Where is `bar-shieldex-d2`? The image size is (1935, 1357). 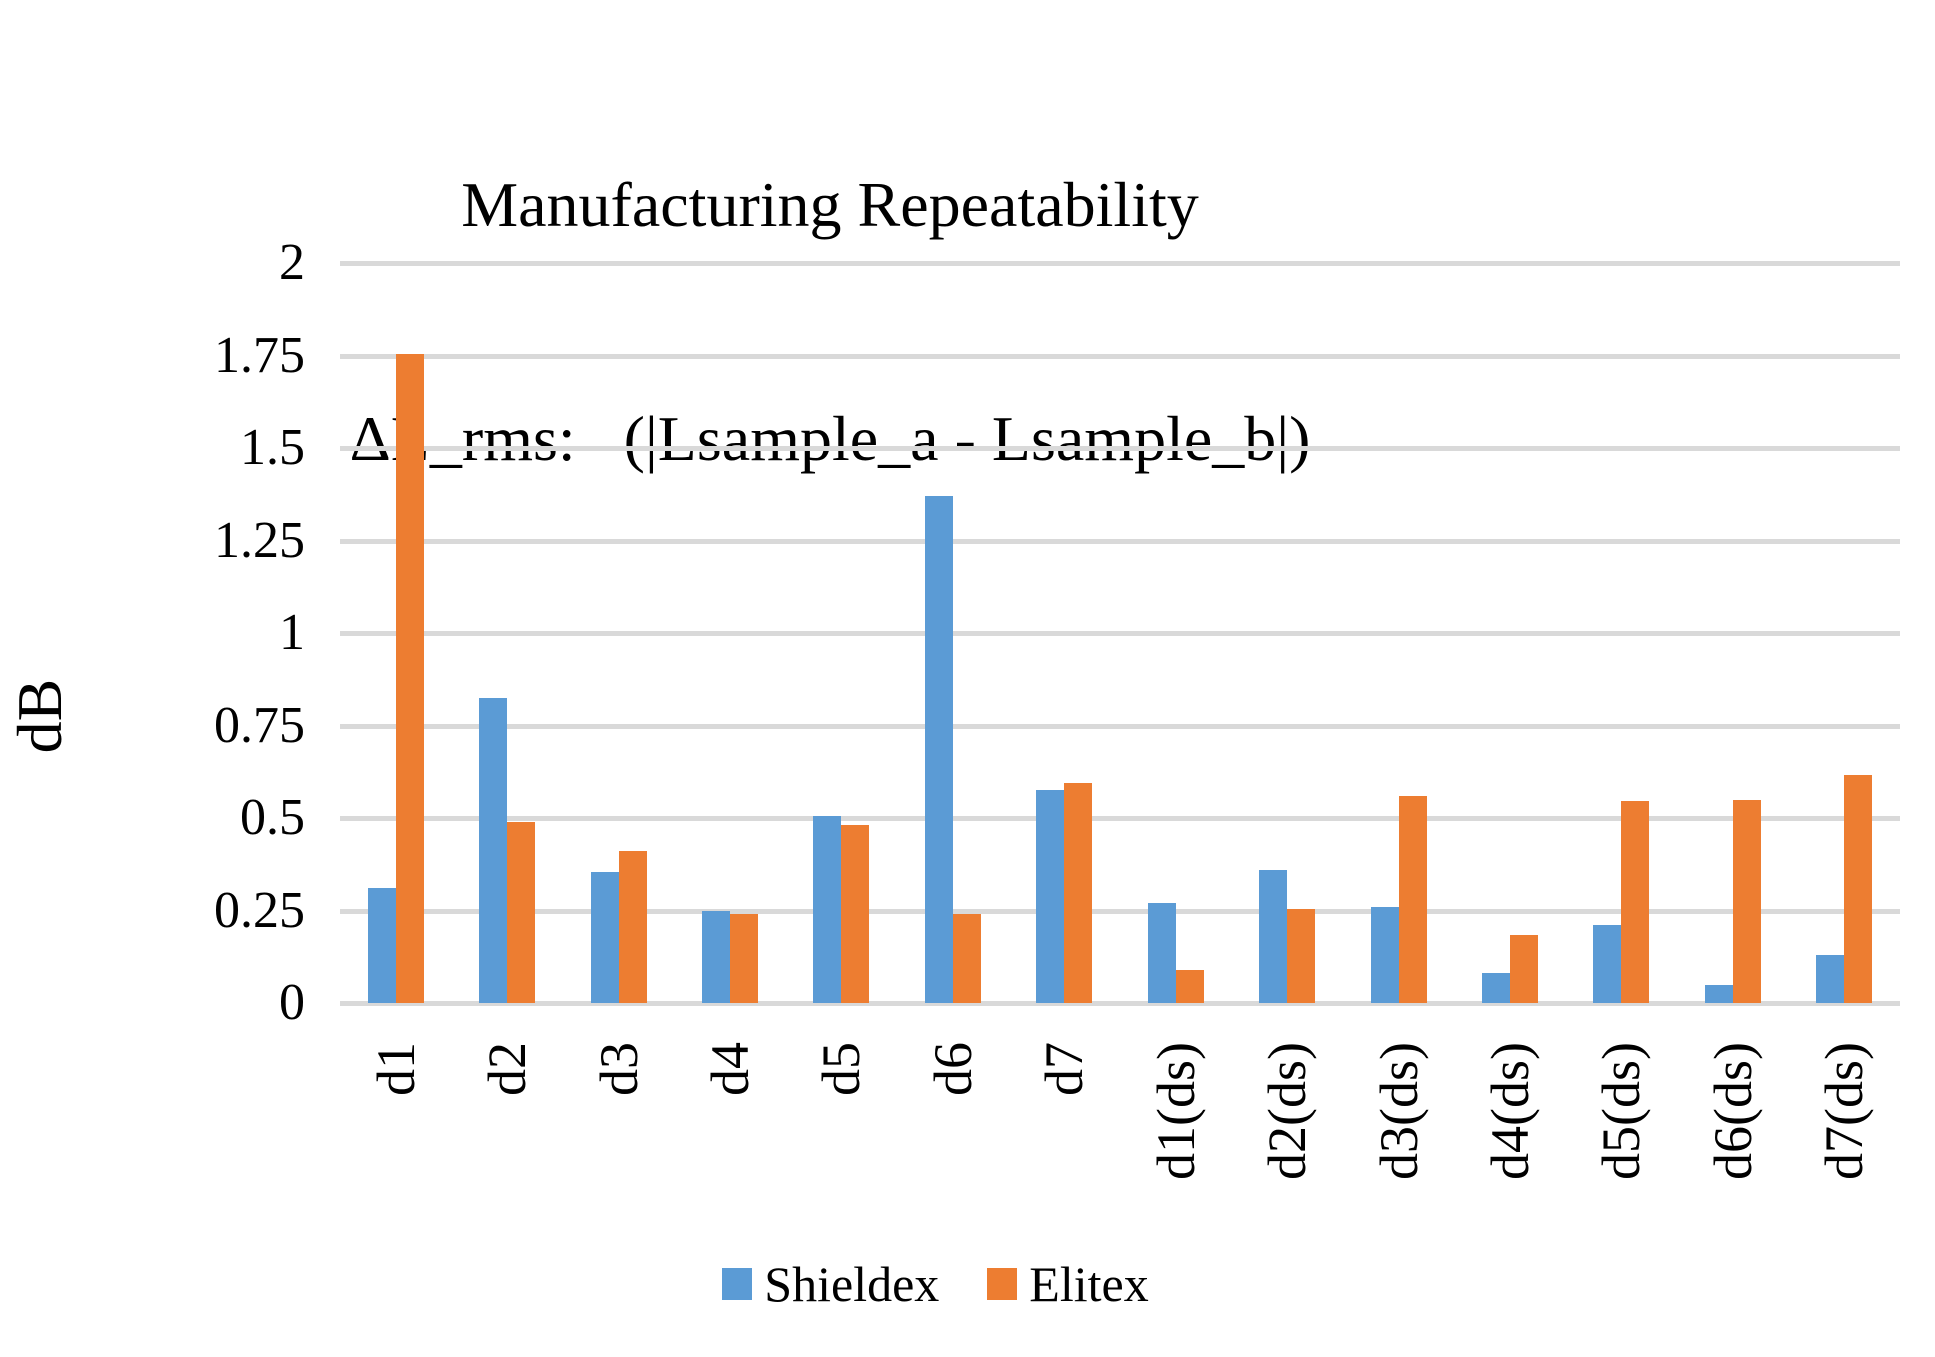 bar-shieldex-d2 is located at coordinates (493, 850).